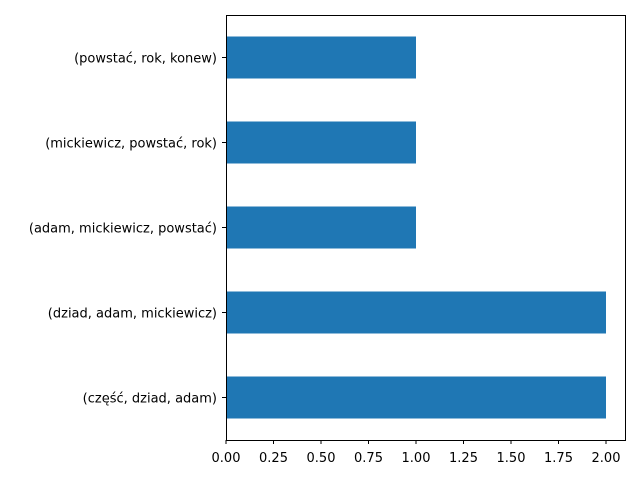  Describe the element at coordinates (226, 458) in the screenshot. I see `x-tick-label: 0.00` at that location.